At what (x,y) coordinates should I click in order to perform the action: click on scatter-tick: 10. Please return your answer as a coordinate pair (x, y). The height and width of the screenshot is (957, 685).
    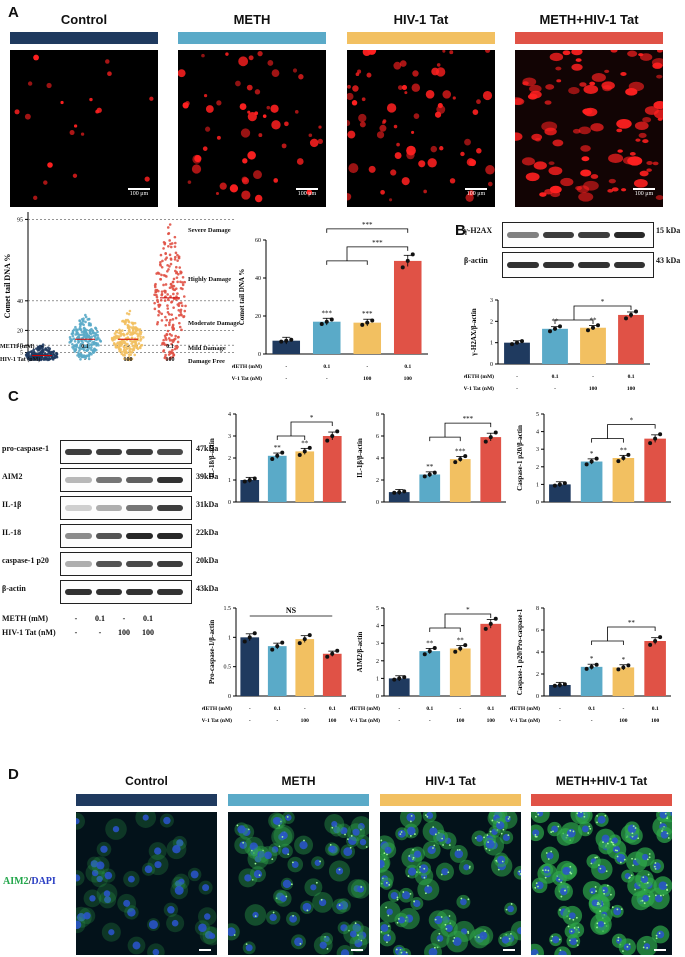
    Looking at the image, I should click on (20, 346).